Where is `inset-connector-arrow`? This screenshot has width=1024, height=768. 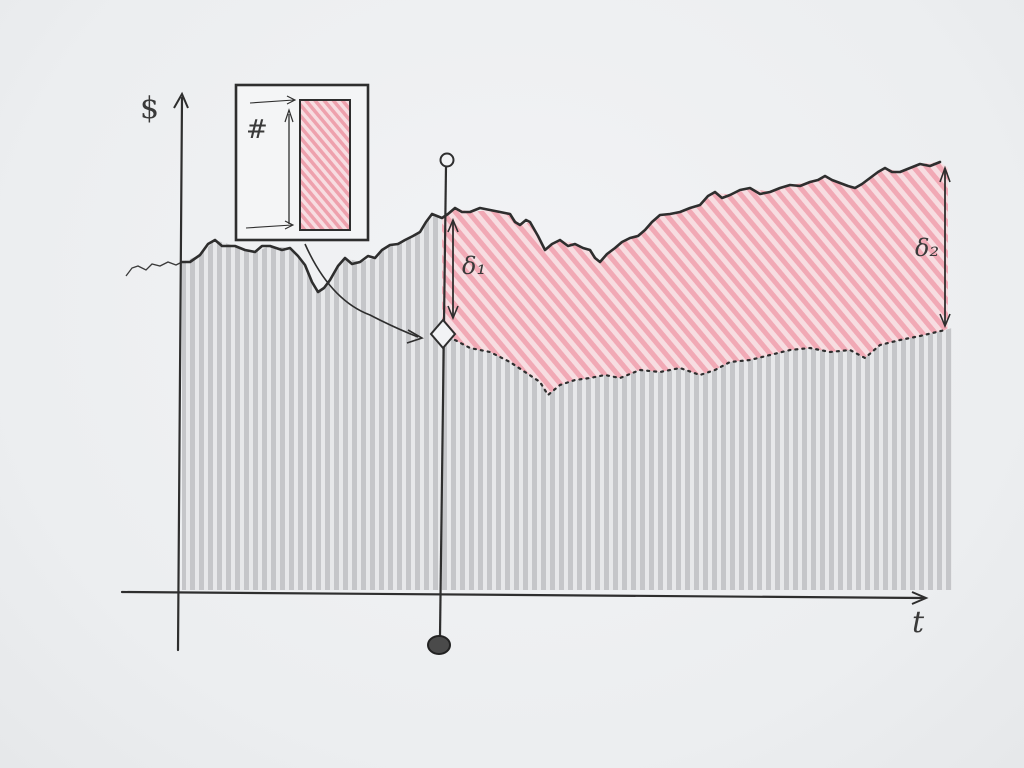 inset-connector-arrow is located at coordinates (361, 290).